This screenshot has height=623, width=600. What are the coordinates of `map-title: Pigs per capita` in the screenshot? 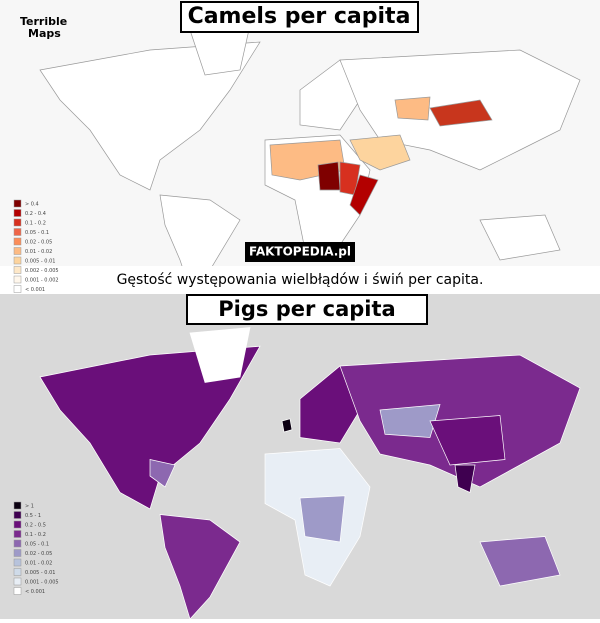 It's located at (306, 309).